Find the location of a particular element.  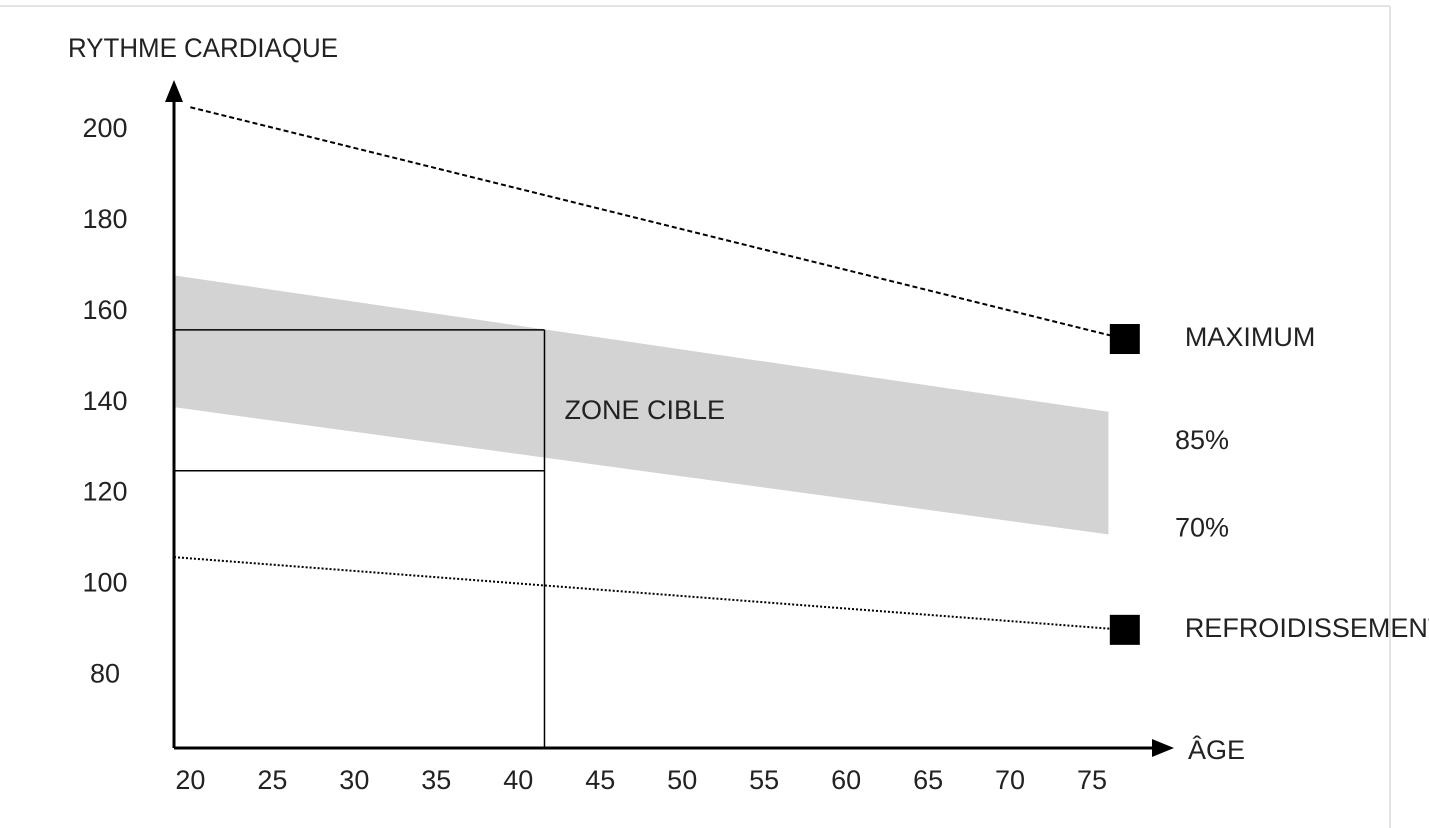

x-tick-label: 25 is located at coordinates (272, 780).